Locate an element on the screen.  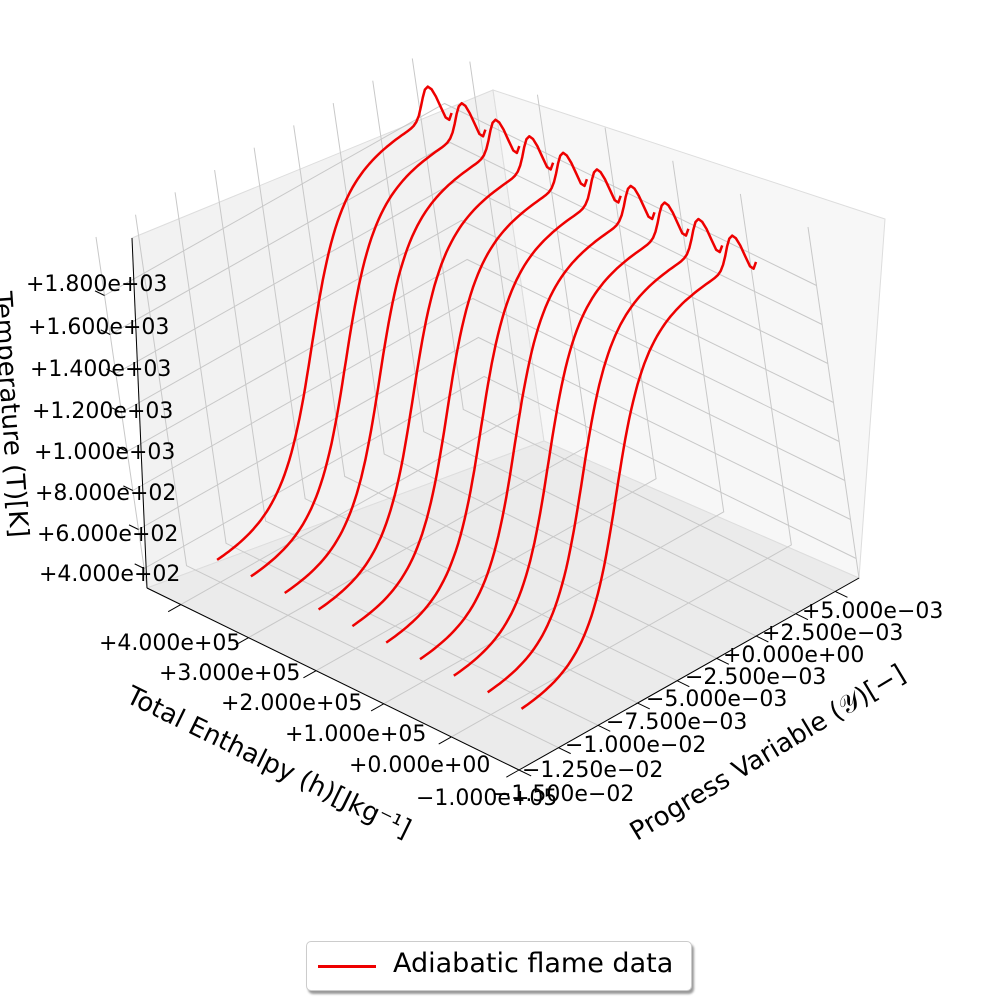
y-tick-label: +2.500e−03 is located at coordinates (832, 633).